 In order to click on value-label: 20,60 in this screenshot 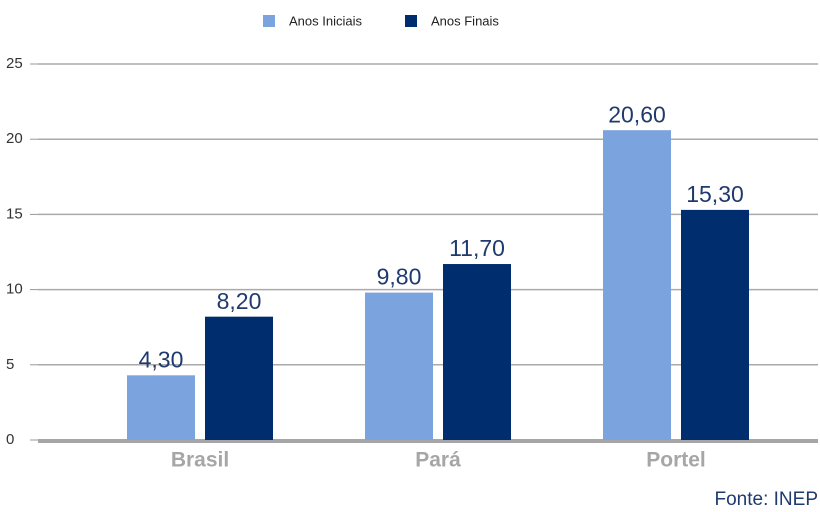, I will do `click(637, 114)`.